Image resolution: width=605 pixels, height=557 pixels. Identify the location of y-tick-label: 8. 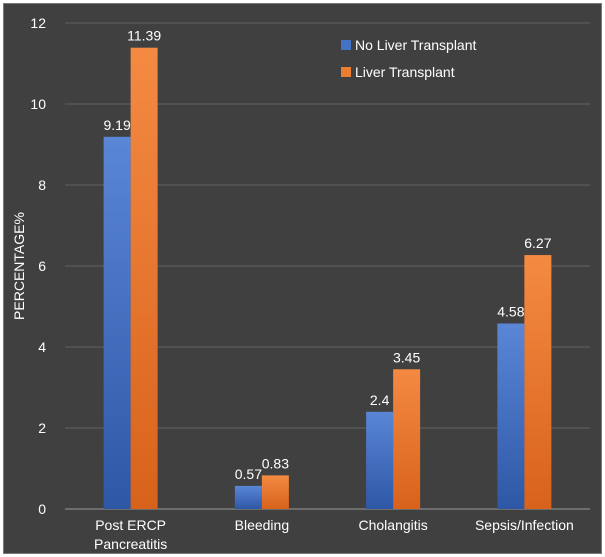
(42, 185).